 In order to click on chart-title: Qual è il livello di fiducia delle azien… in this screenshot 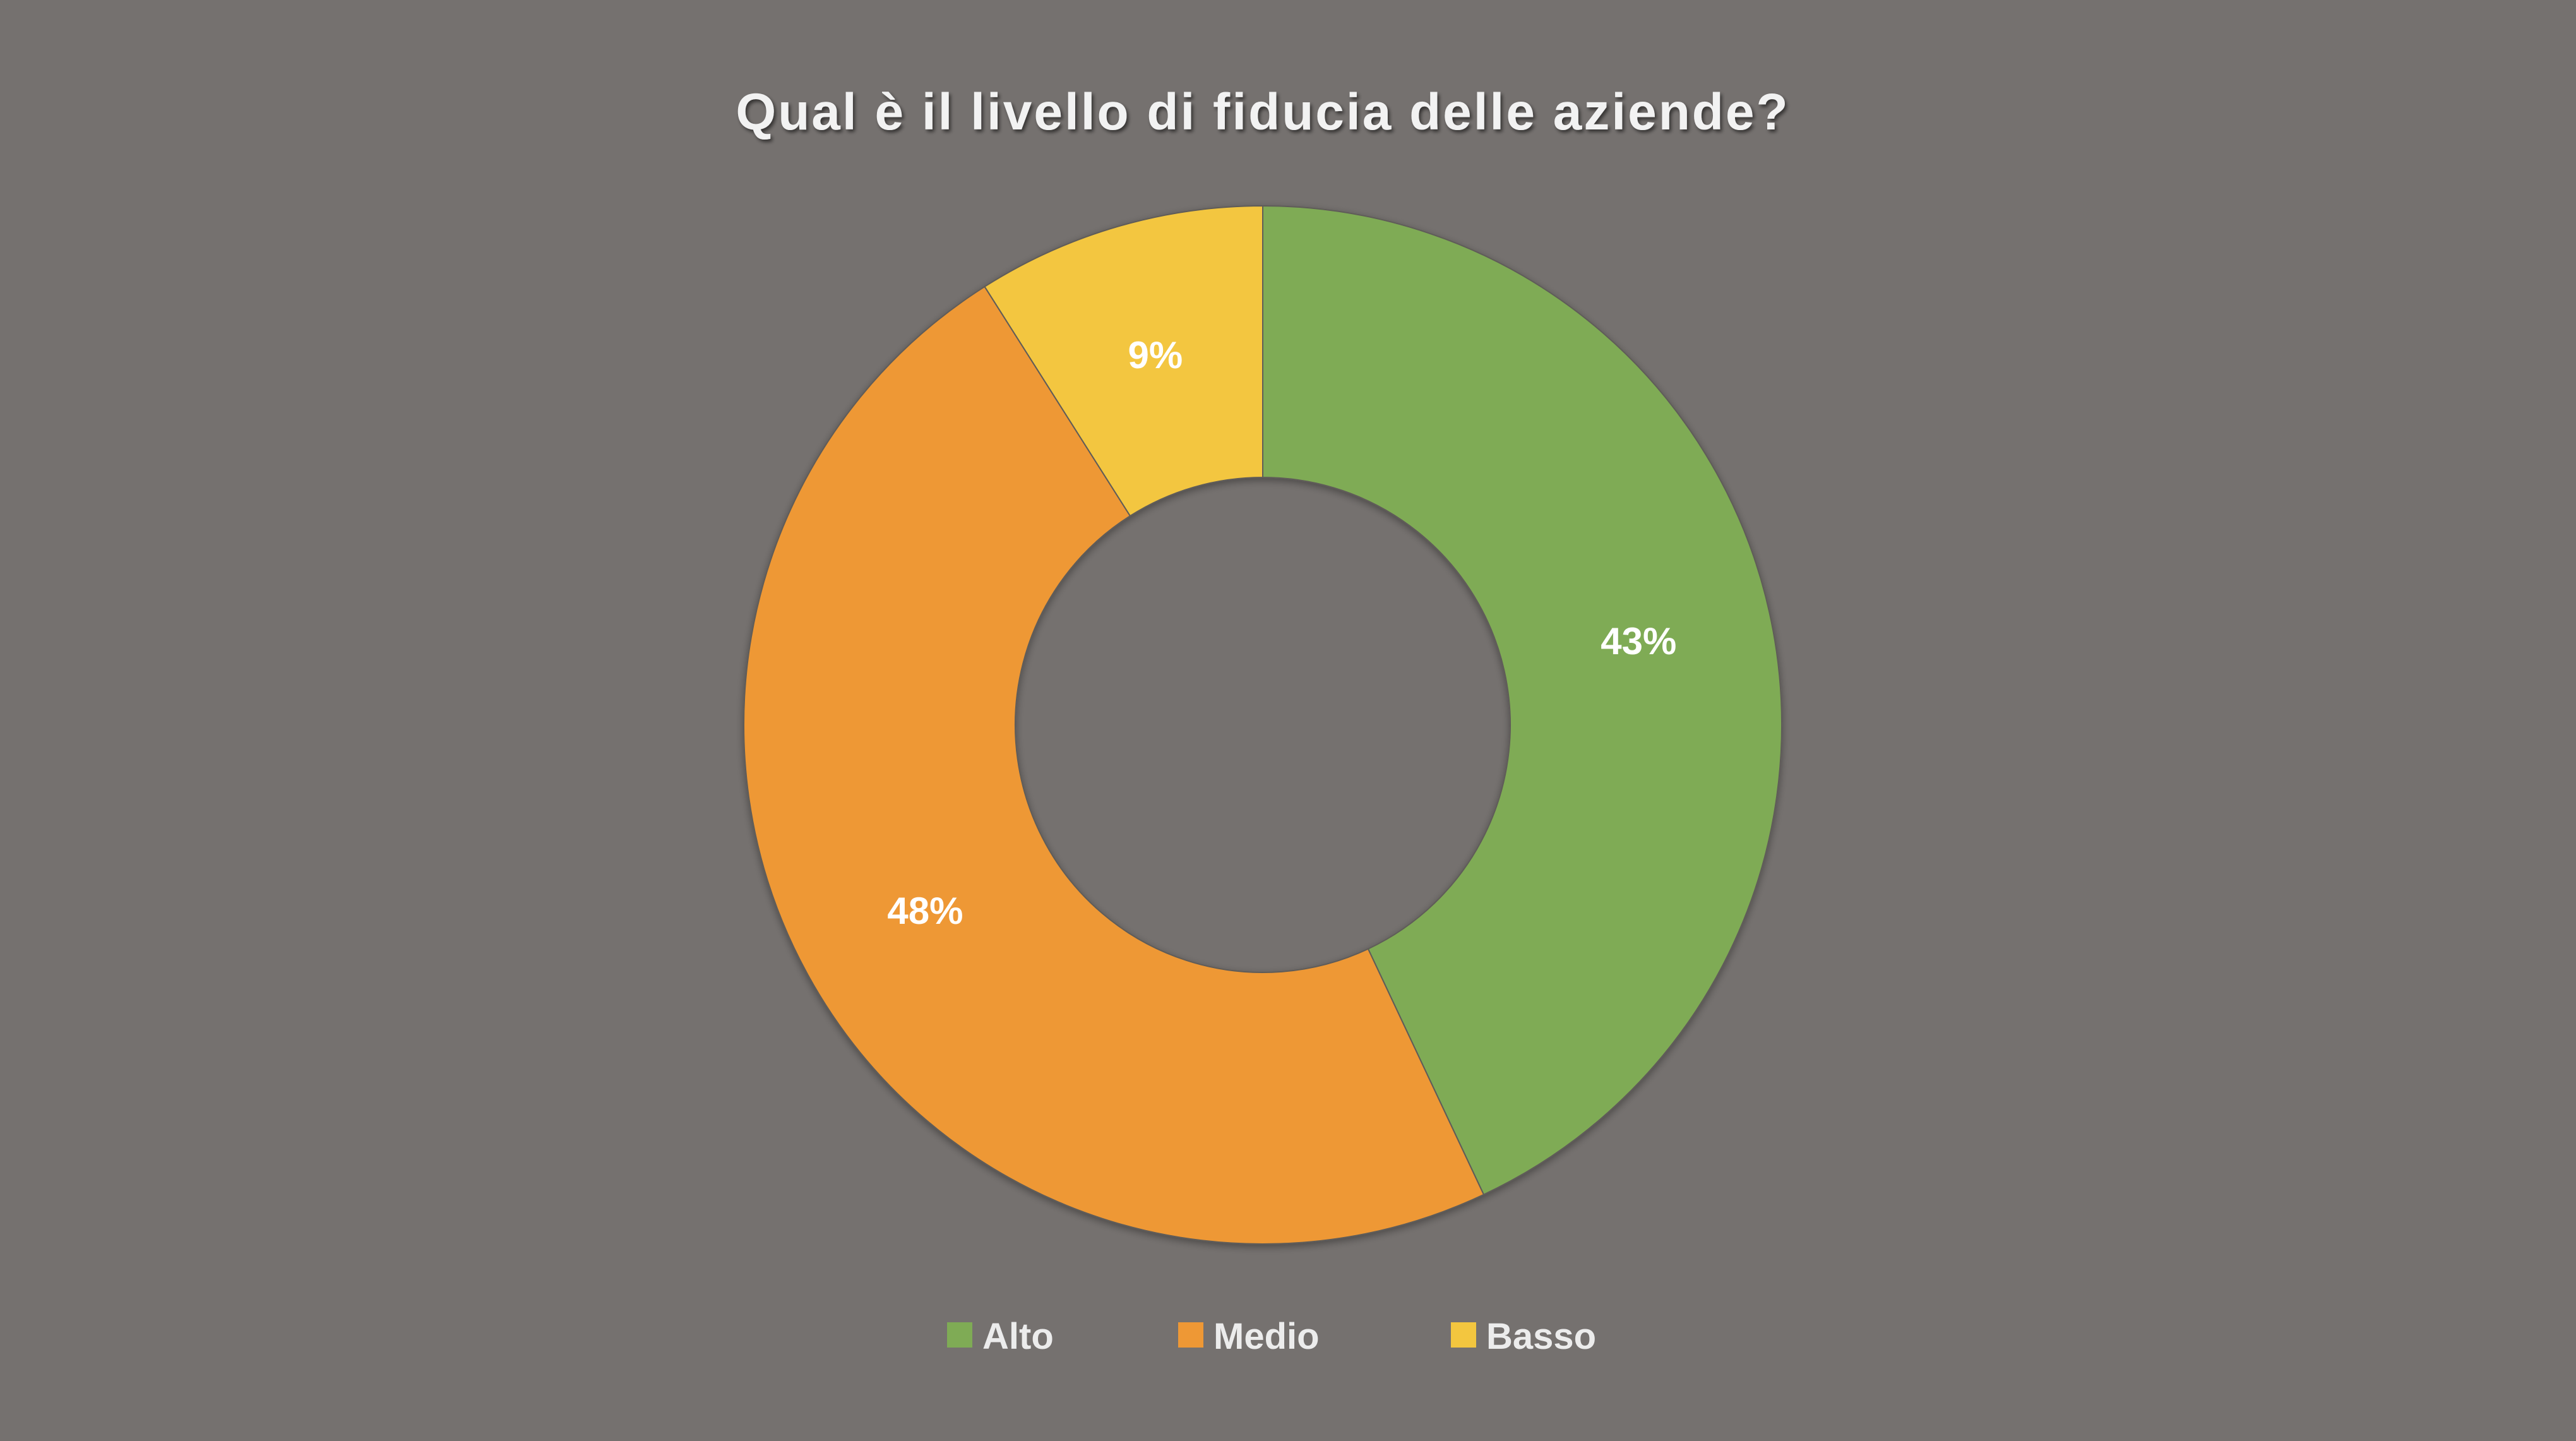, I will do `click(1262, 112)`.